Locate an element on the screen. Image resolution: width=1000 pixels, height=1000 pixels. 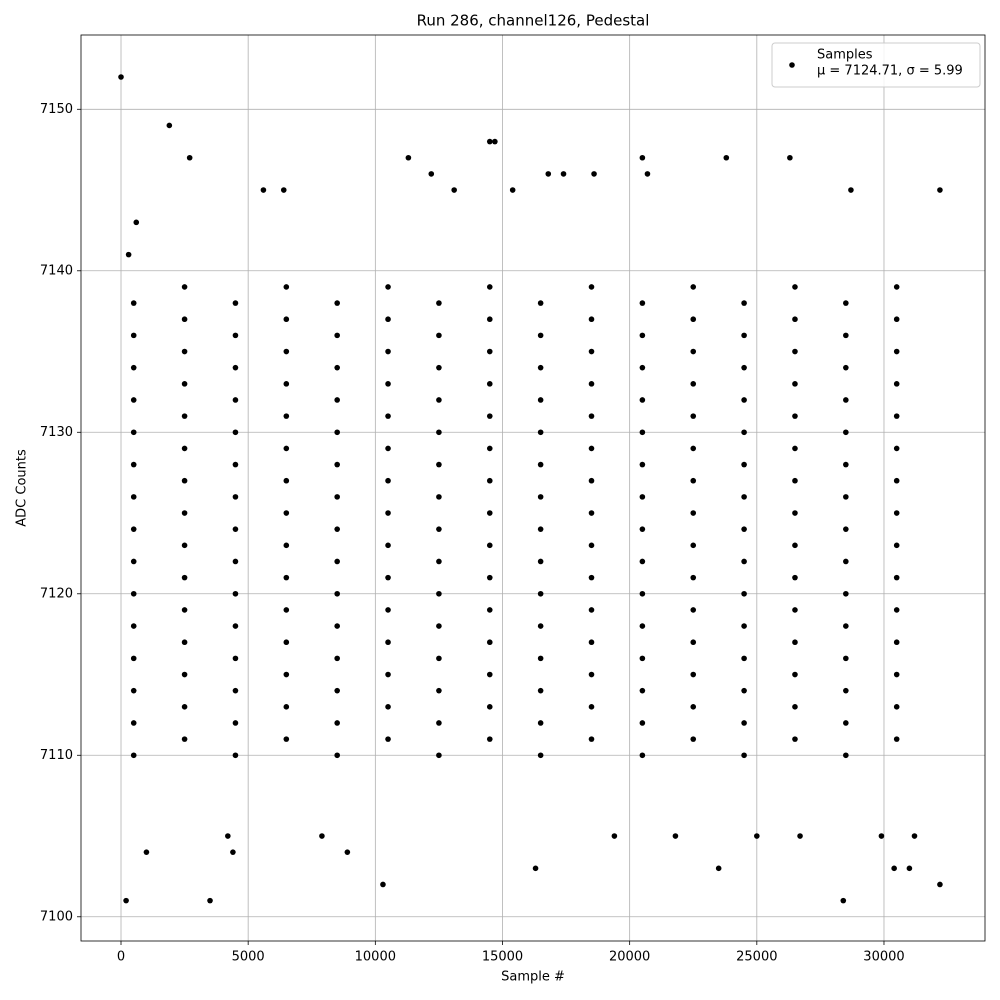
legend-box is located at coordinates (876, 65).